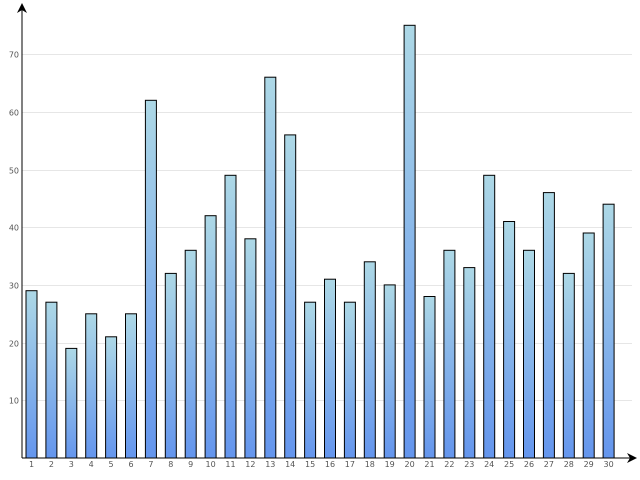 The width and height of the screenshot is (640, 480). Describe the element at coordinates (71, 464) in the screenshot. I see `x-tick-label: 3` at that location.